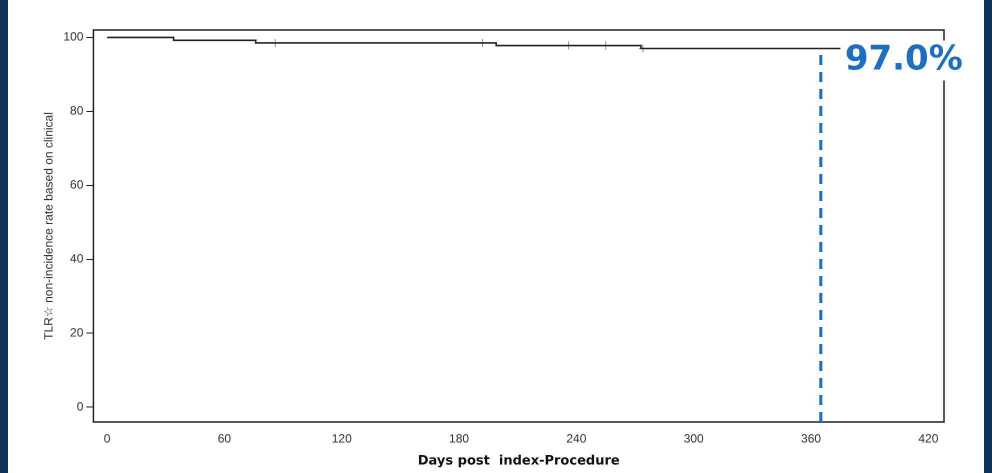 The image size is (992, 473). I want to click on y-tick-label: 20, so click(77, 333).